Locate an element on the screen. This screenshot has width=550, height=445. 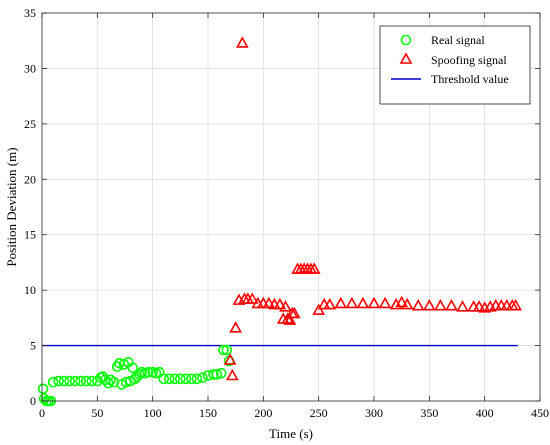
legend-spoof-marker is located at coordinates (406, 58).